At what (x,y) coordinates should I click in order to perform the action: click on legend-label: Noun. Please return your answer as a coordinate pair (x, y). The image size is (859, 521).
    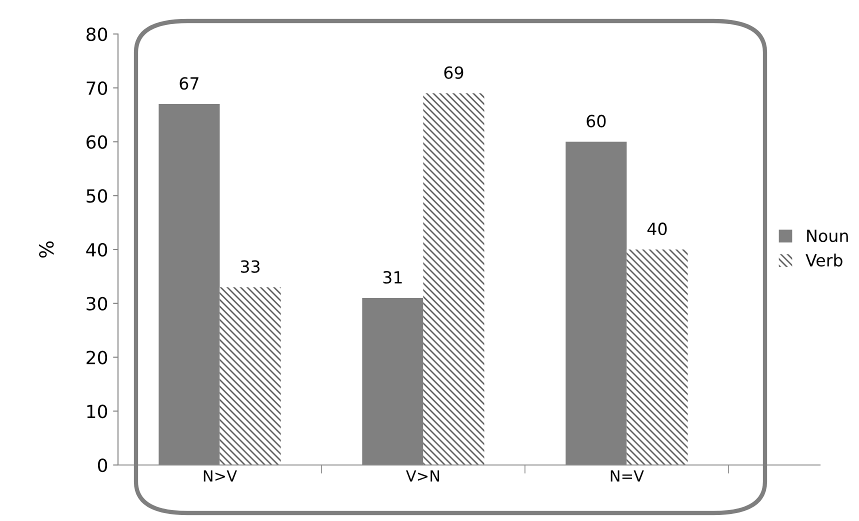
    Looking at the image, I should click on (827, 236).